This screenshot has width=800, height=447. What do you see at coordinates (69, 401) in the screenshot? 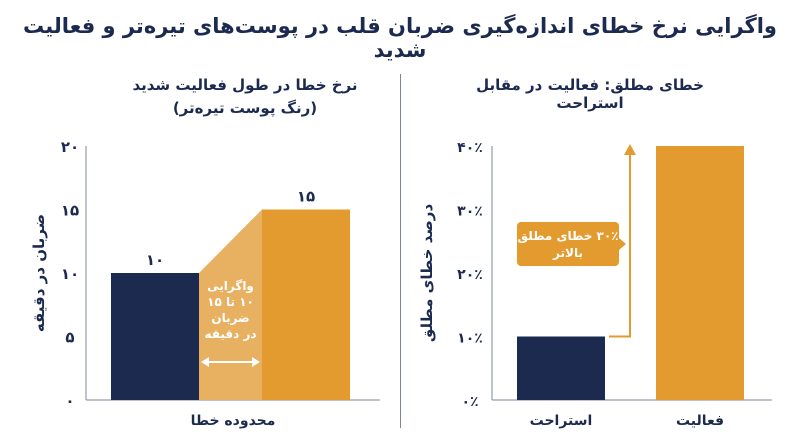
I see `left-y-tick-label: ۰` at bounding box center [69, 401].